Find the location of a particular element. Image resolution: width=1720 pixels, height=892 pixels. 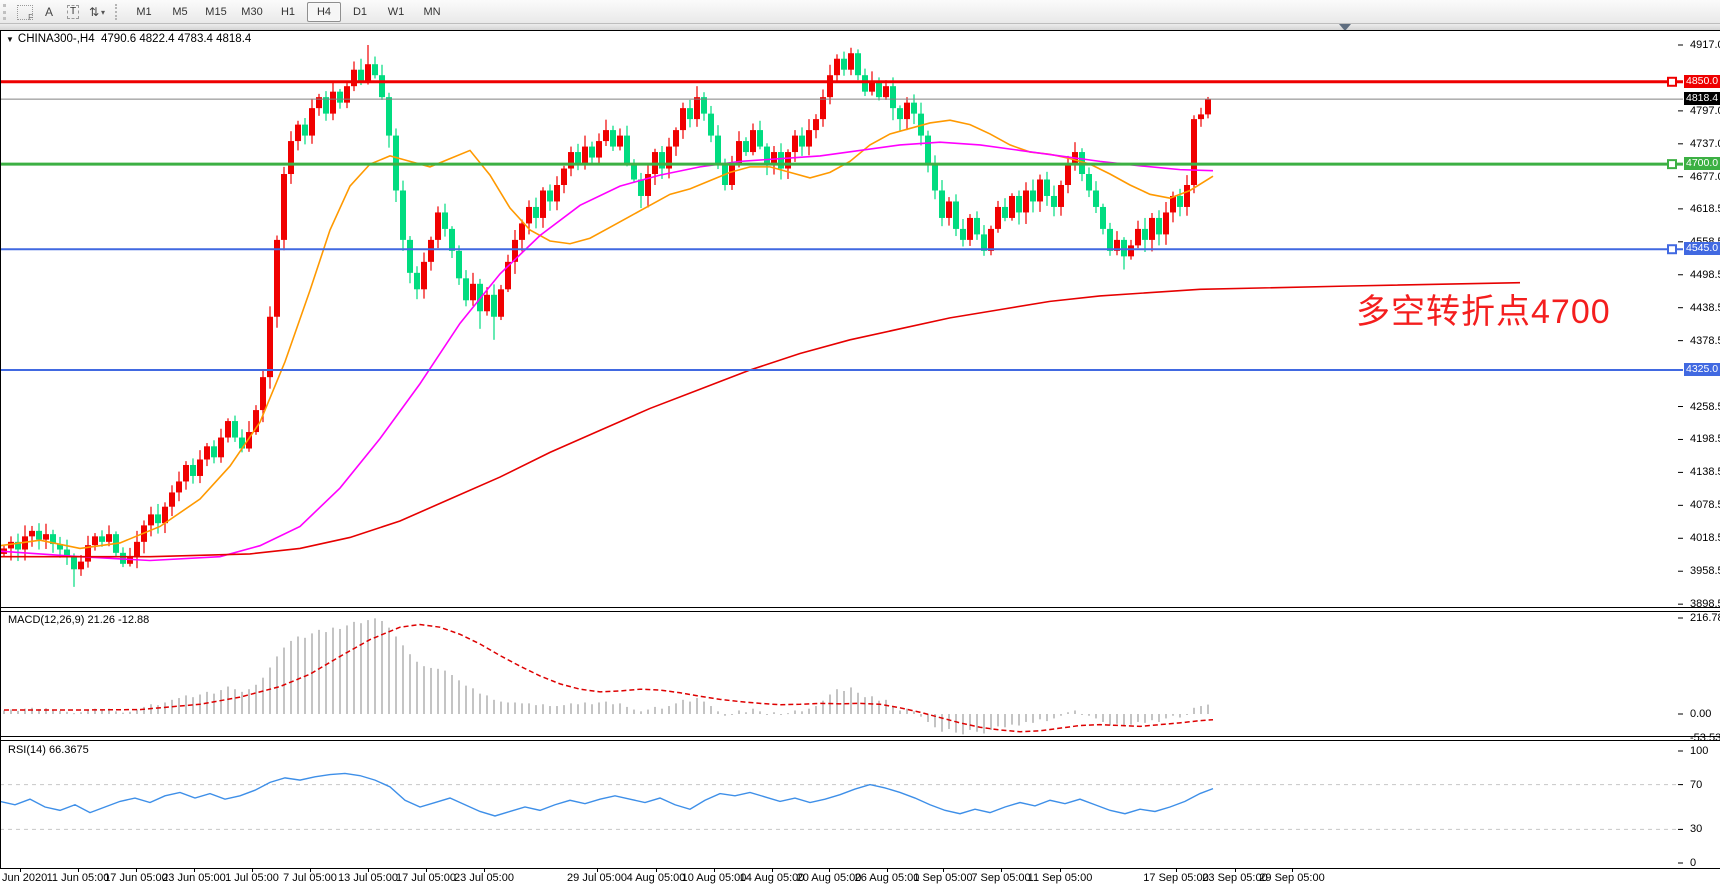

price-badge-4700.0: 4700.0 is located at coordinates (1702, 164).